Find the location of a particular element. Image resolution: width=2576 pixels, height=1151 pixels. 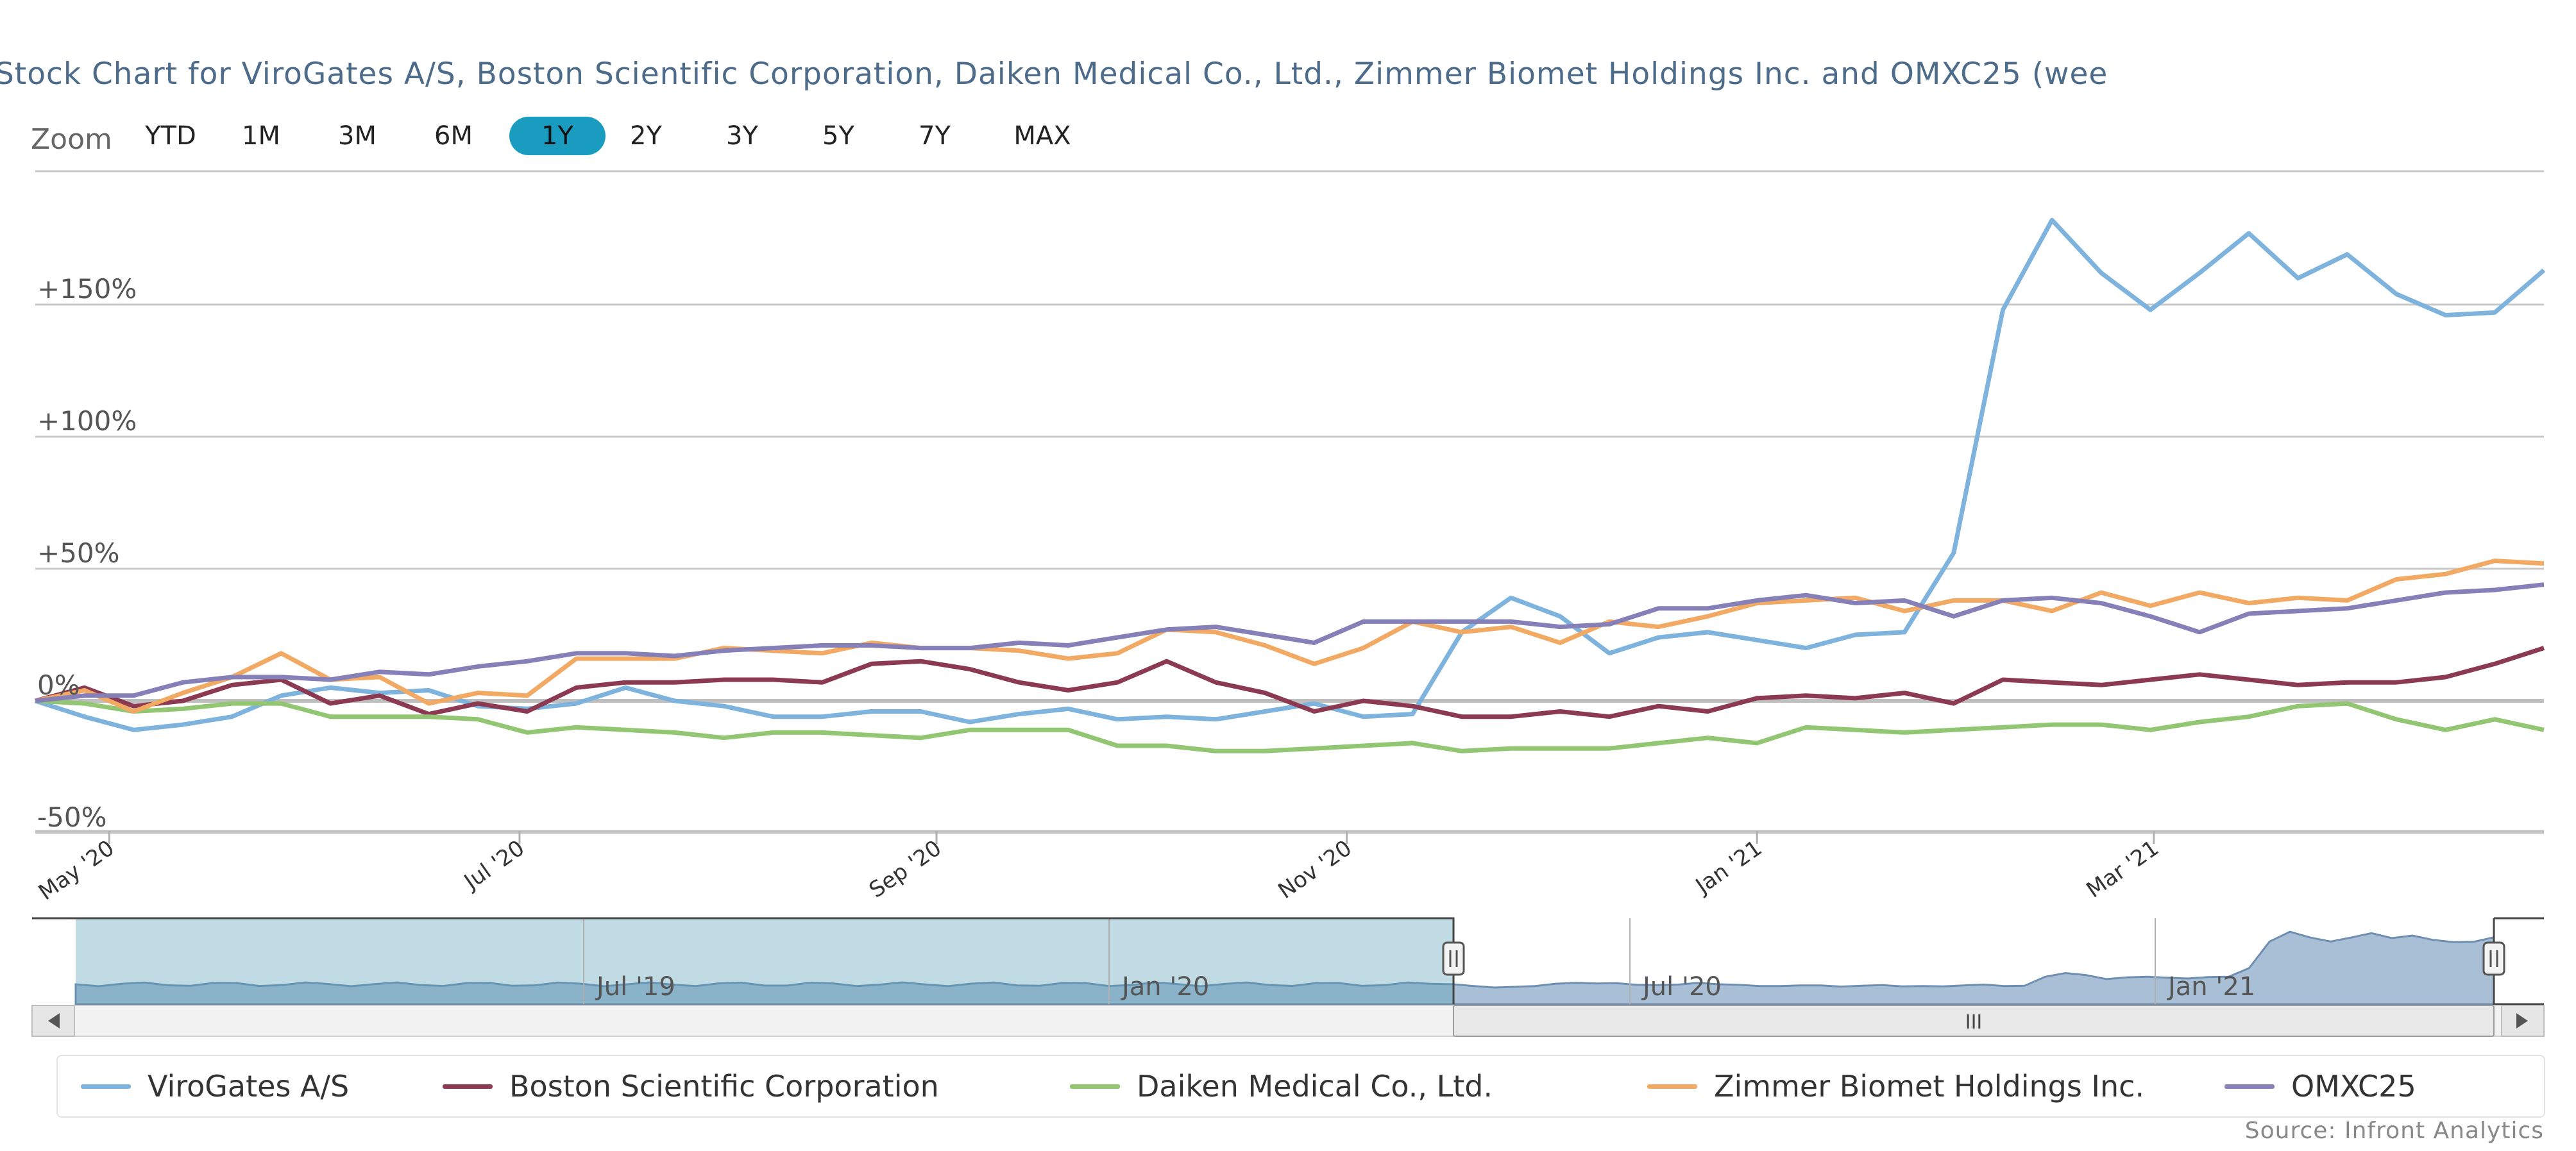

scrollbar: III is located at coordinates (1288, 1021).